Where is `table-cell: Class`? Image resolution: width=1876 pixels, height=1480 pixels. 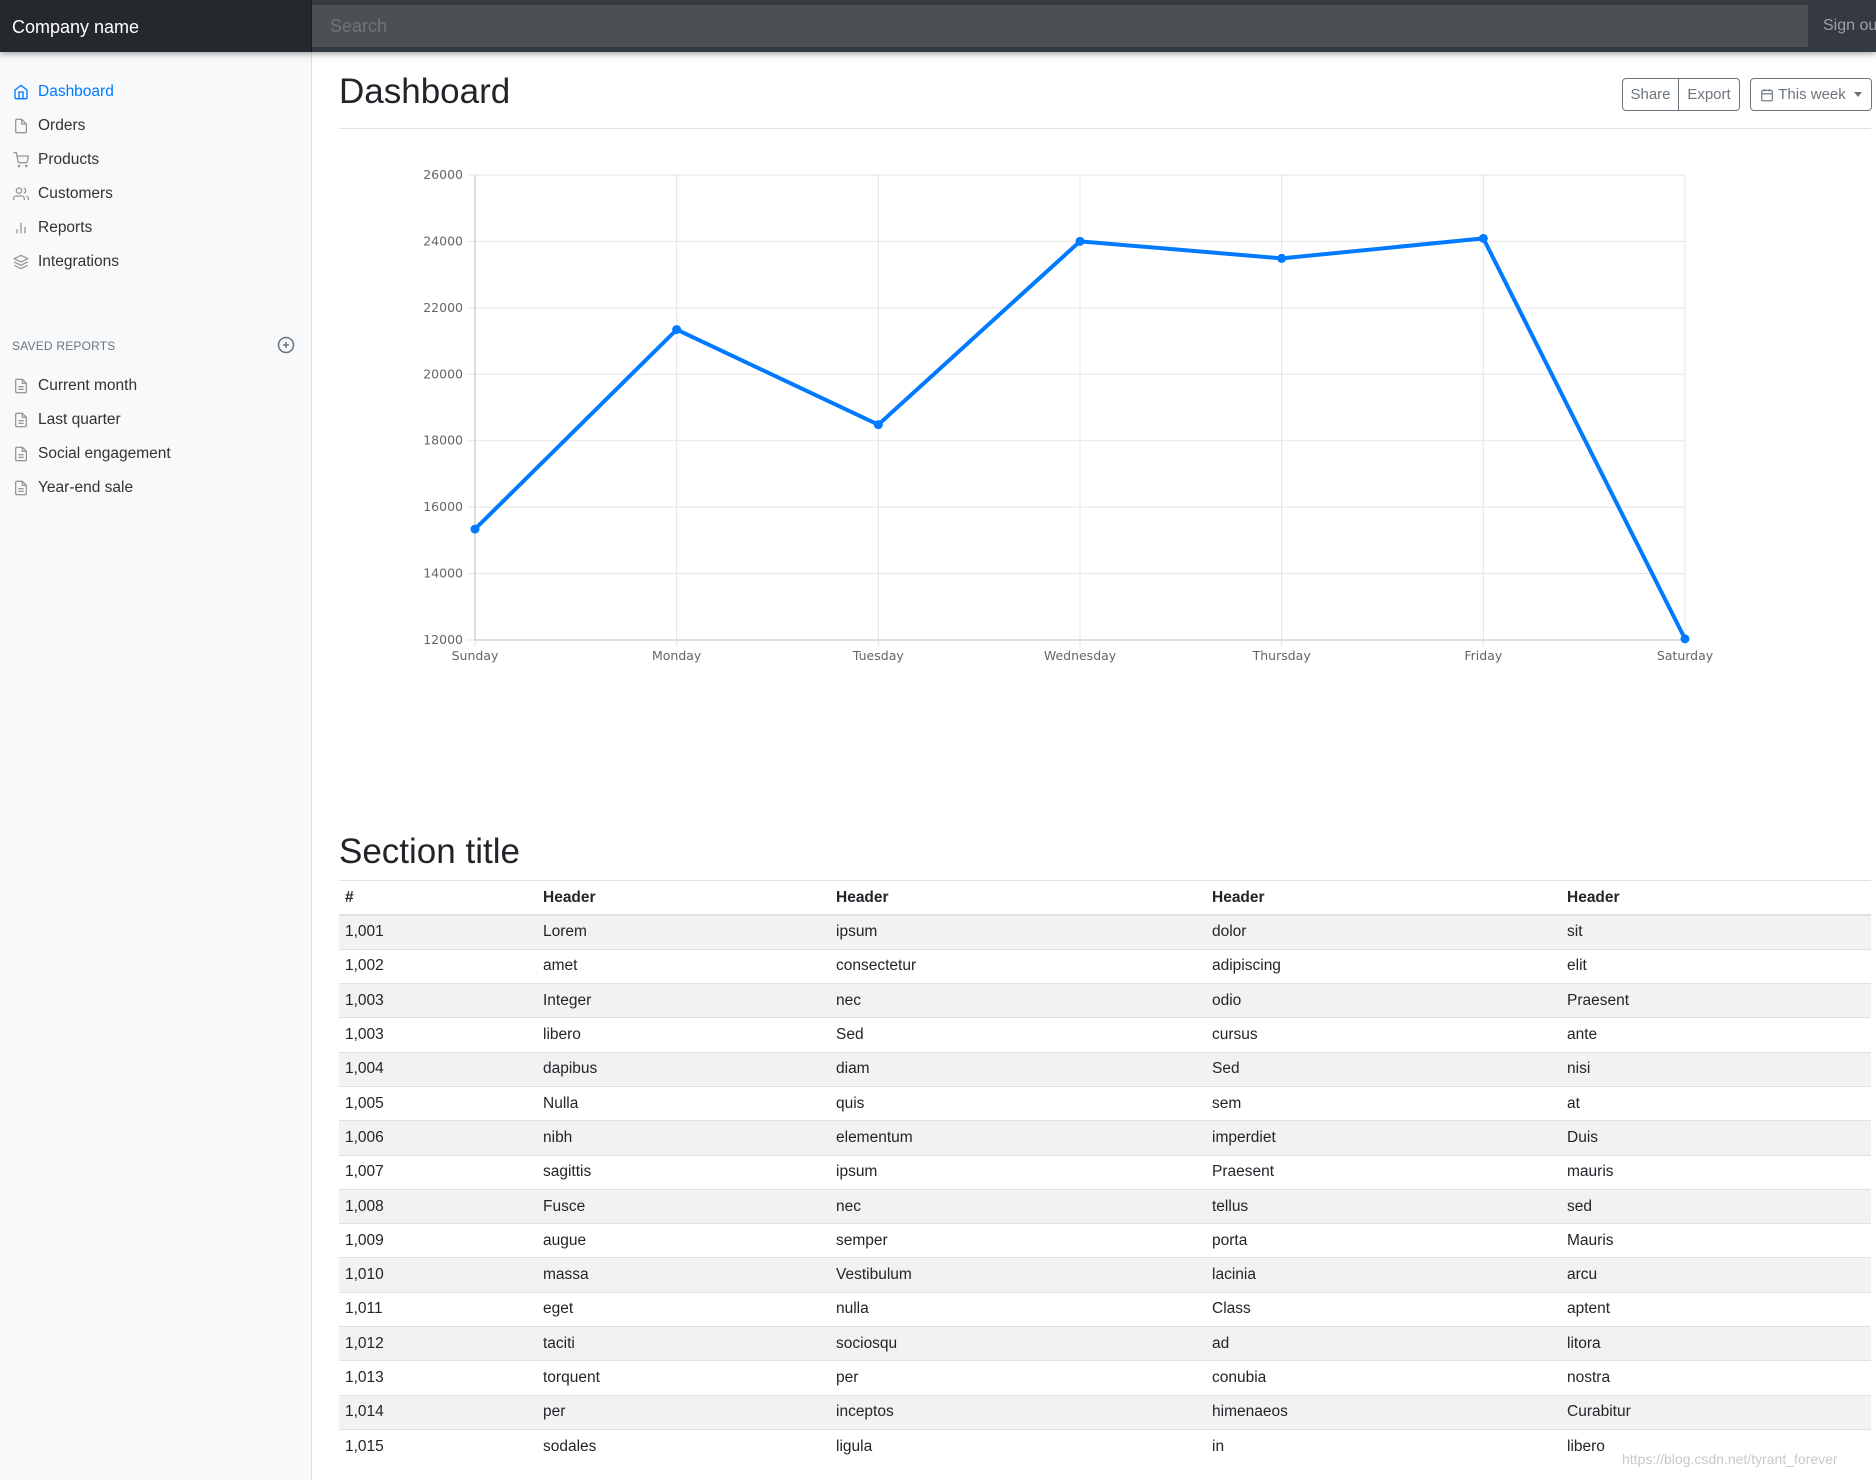
table-cell: Class is located at coordinates (1383, 1309).